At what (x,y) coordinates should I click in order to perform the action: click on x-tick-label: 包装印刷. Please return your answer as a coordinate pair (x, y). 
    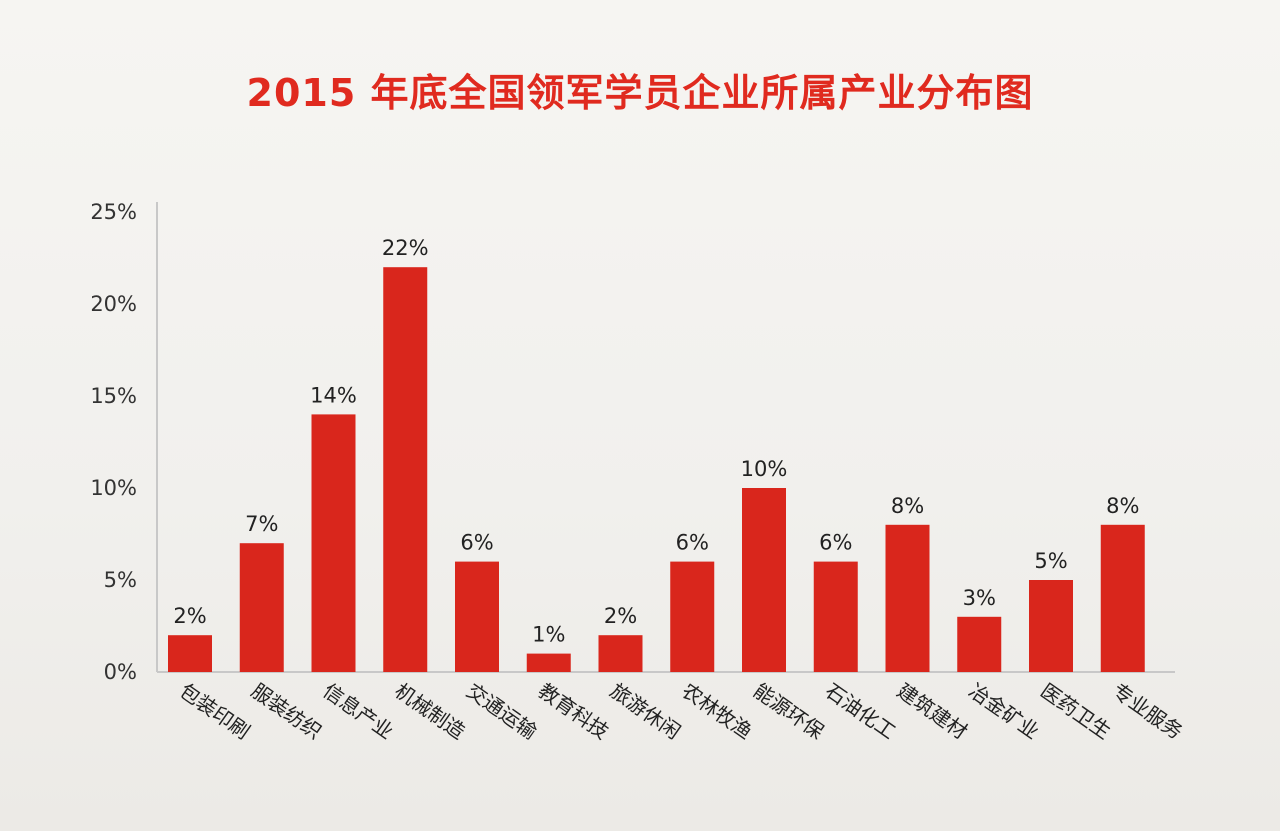
    Looking at the image, I should click on (214, 711).